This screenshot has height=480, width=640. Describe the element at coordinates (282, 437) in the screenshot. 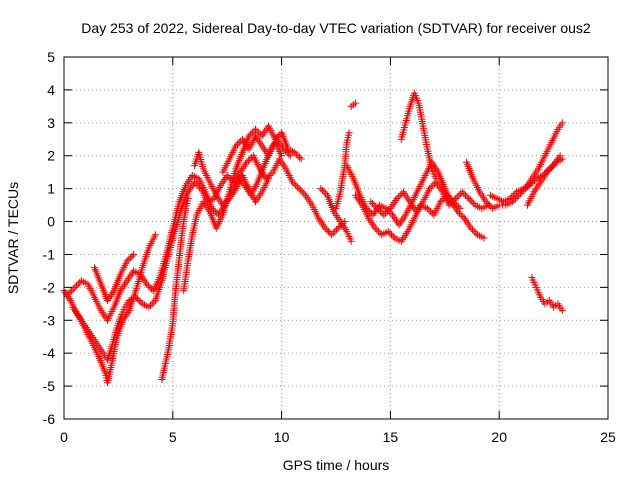

I see `x-tick-label: 10` at that location.